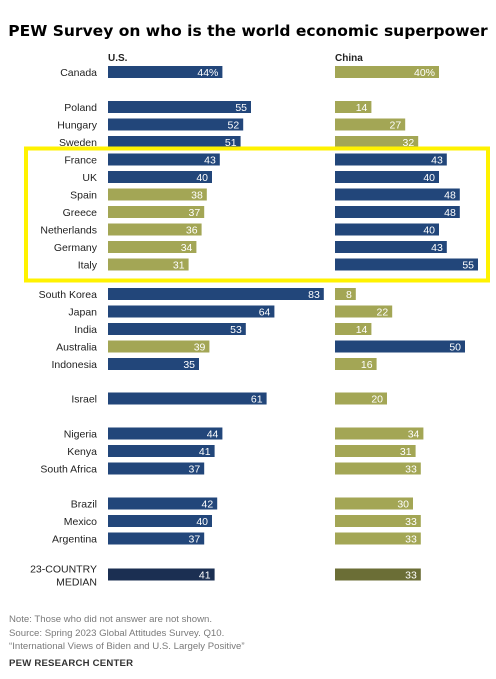  Describe the element at coordinates (68, 470) in the screenshot. I see `category-label-south-africa: South Africa` at that location.